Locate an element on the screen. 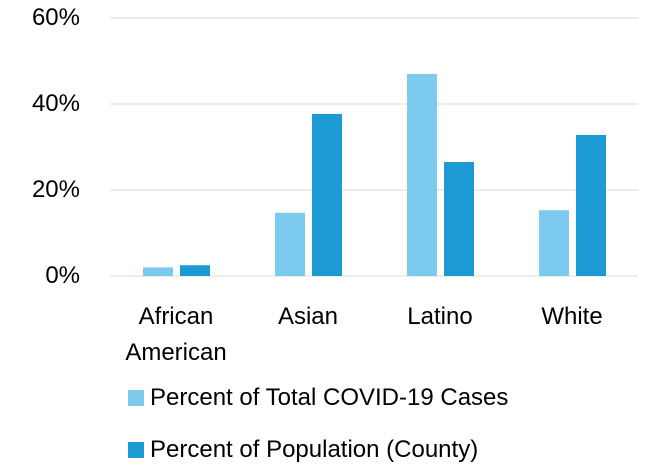 The height and width of the screenshot is (472, 659). legend-label: Percent of Total COVID-19 Cases is located at coordinates (329, 397).